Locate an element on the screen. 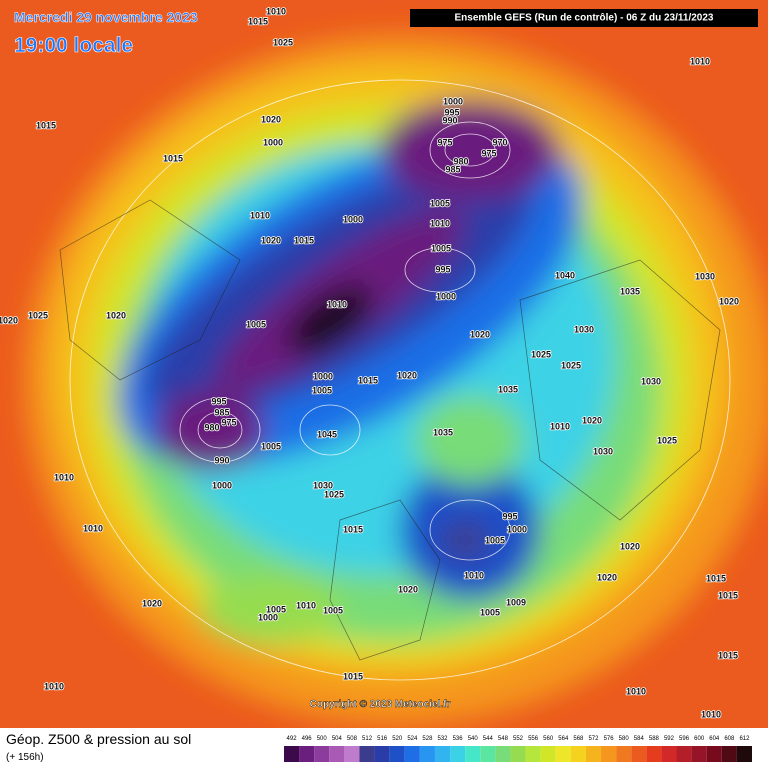 This screenshot has height=768, width=768. scale-label: 520 is located at coordinates (397, 739).